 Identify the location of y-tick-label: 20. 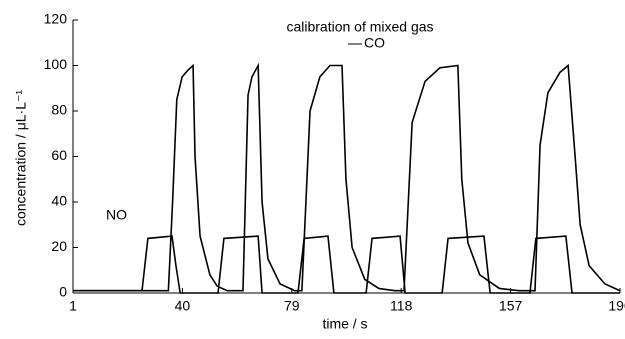
(59, 246).